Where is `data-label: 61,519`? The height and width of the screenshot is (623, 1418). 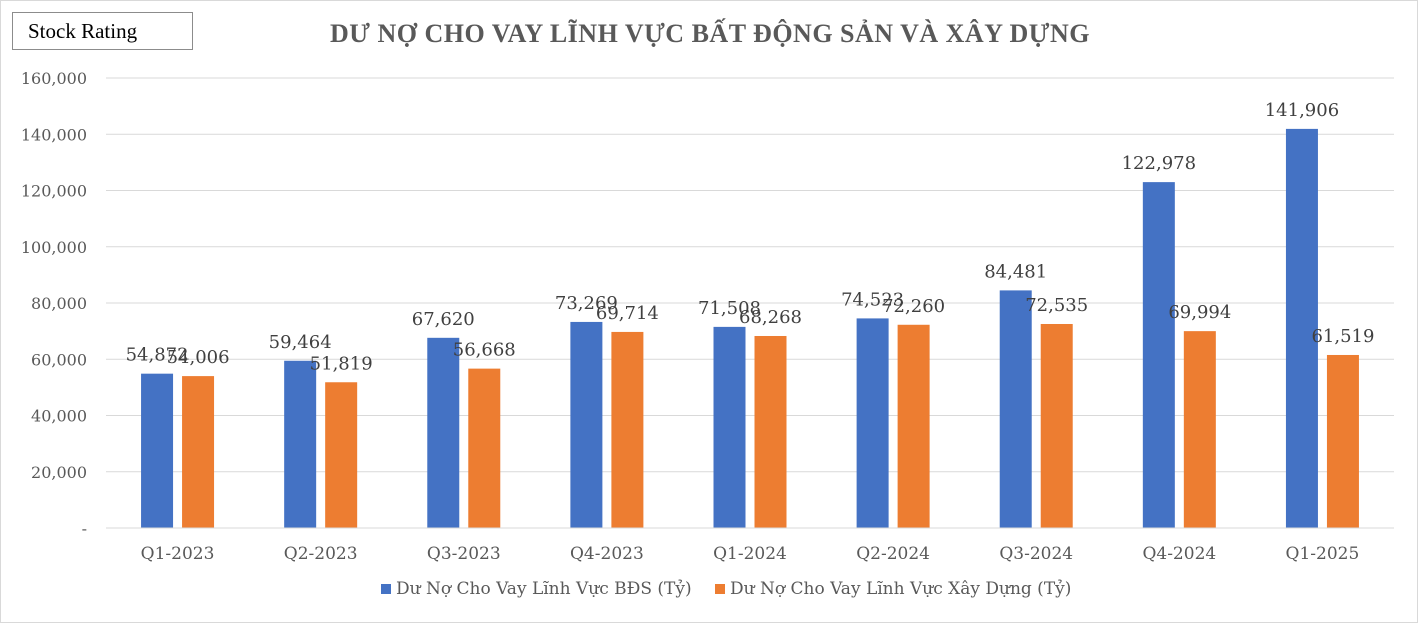
data-label: 61,519 is located at coordinates (1342, 336).